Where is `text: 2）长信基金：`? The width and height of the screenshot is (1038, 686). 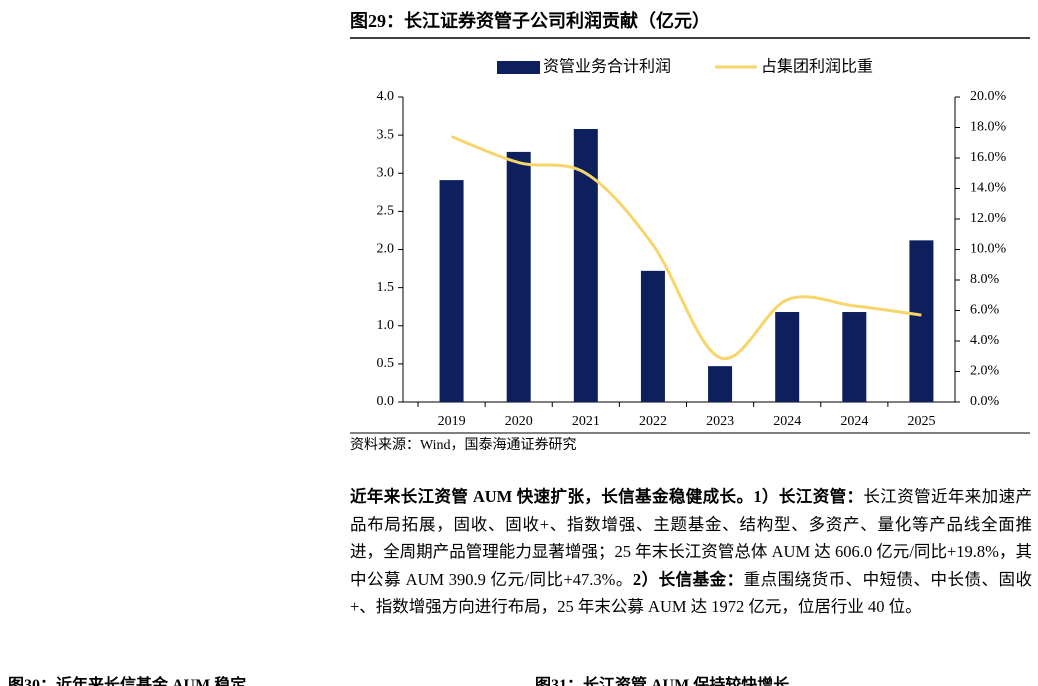 text: 2）长信基金： is located at coordinates (688, 579).